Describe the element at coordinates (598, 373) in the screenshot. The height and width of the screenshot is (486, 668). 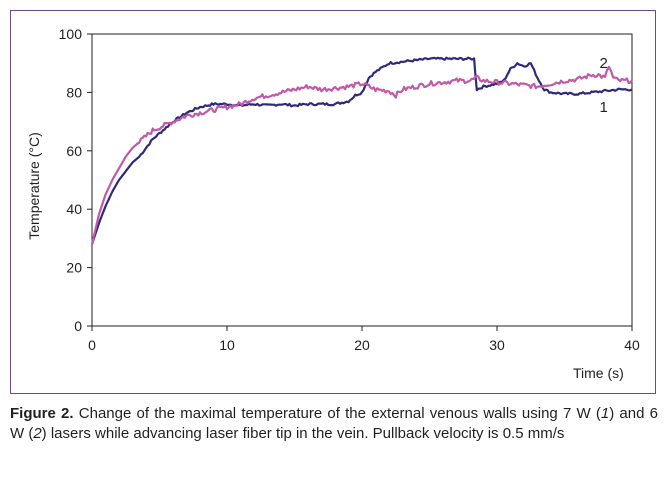
I see `x-axis-title: Time (s)` at that location.